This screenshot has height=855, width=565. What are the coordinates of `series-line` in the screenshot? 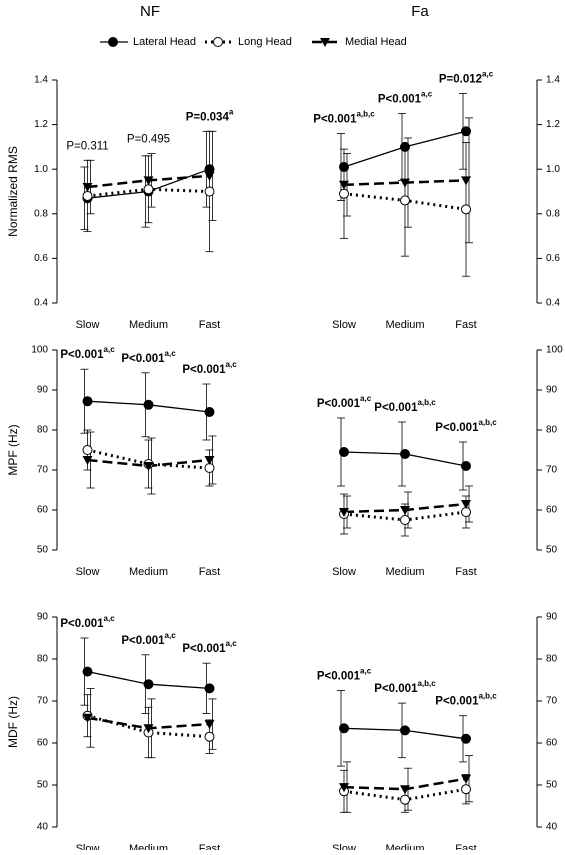 It's located at (148, 459).